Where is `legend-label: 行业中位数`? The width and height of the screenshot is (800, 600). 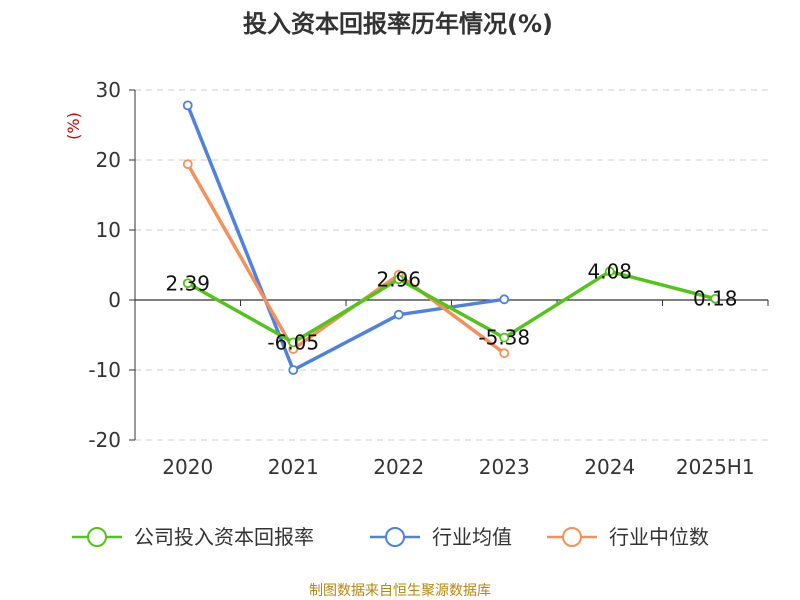
legend-label: 行业中位数 is located at coordinates (659, 537).